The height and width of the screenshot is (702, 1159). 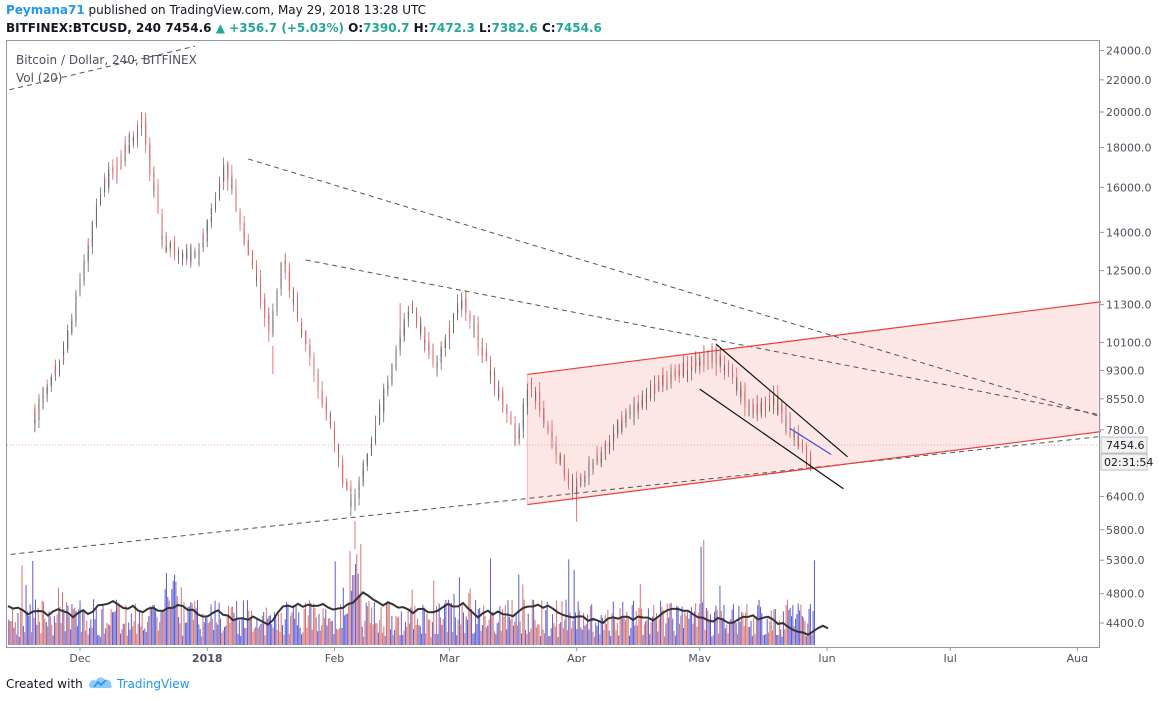 I want to click on volume-legend: Vol (20), so click(x=39, y=78).